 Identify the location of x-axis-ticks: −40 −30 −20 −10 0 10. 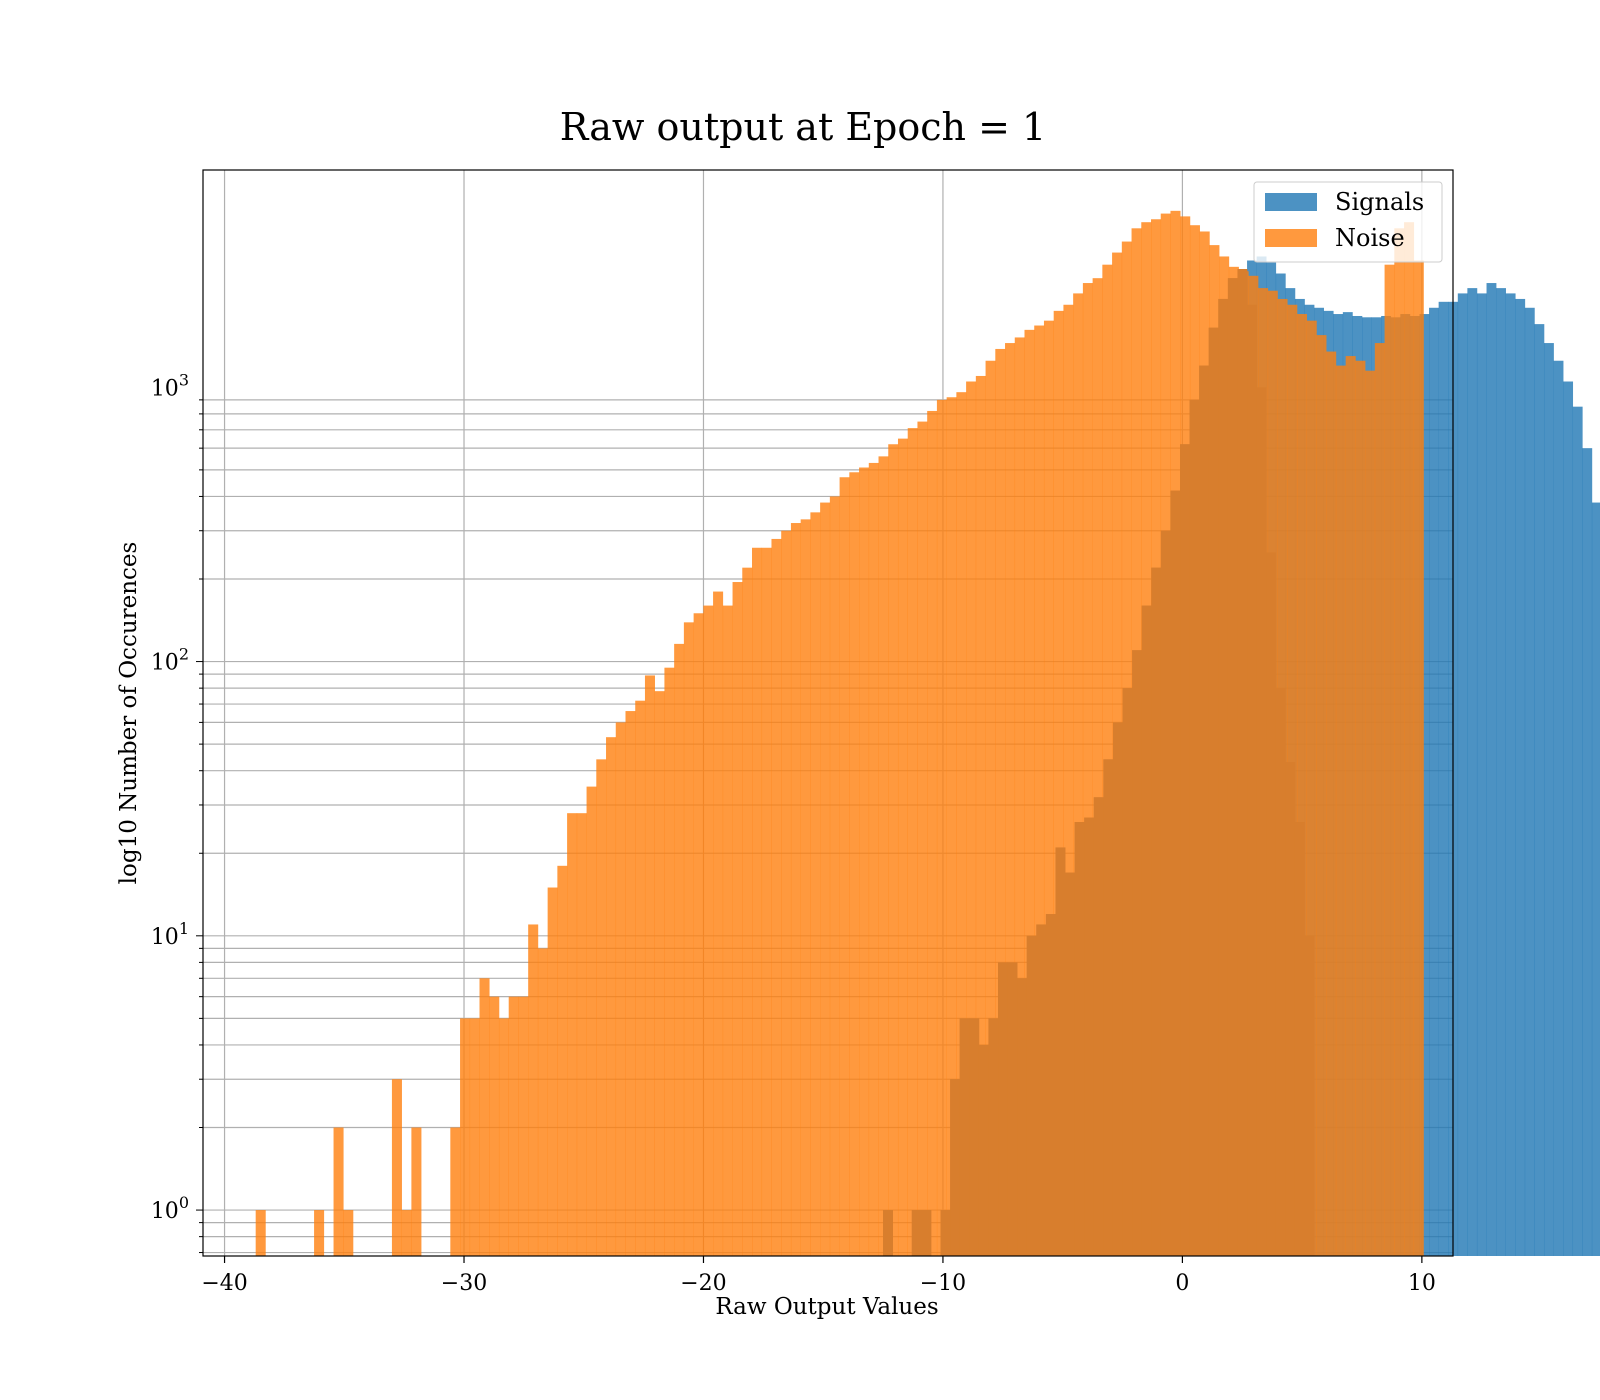
(818, 1276).